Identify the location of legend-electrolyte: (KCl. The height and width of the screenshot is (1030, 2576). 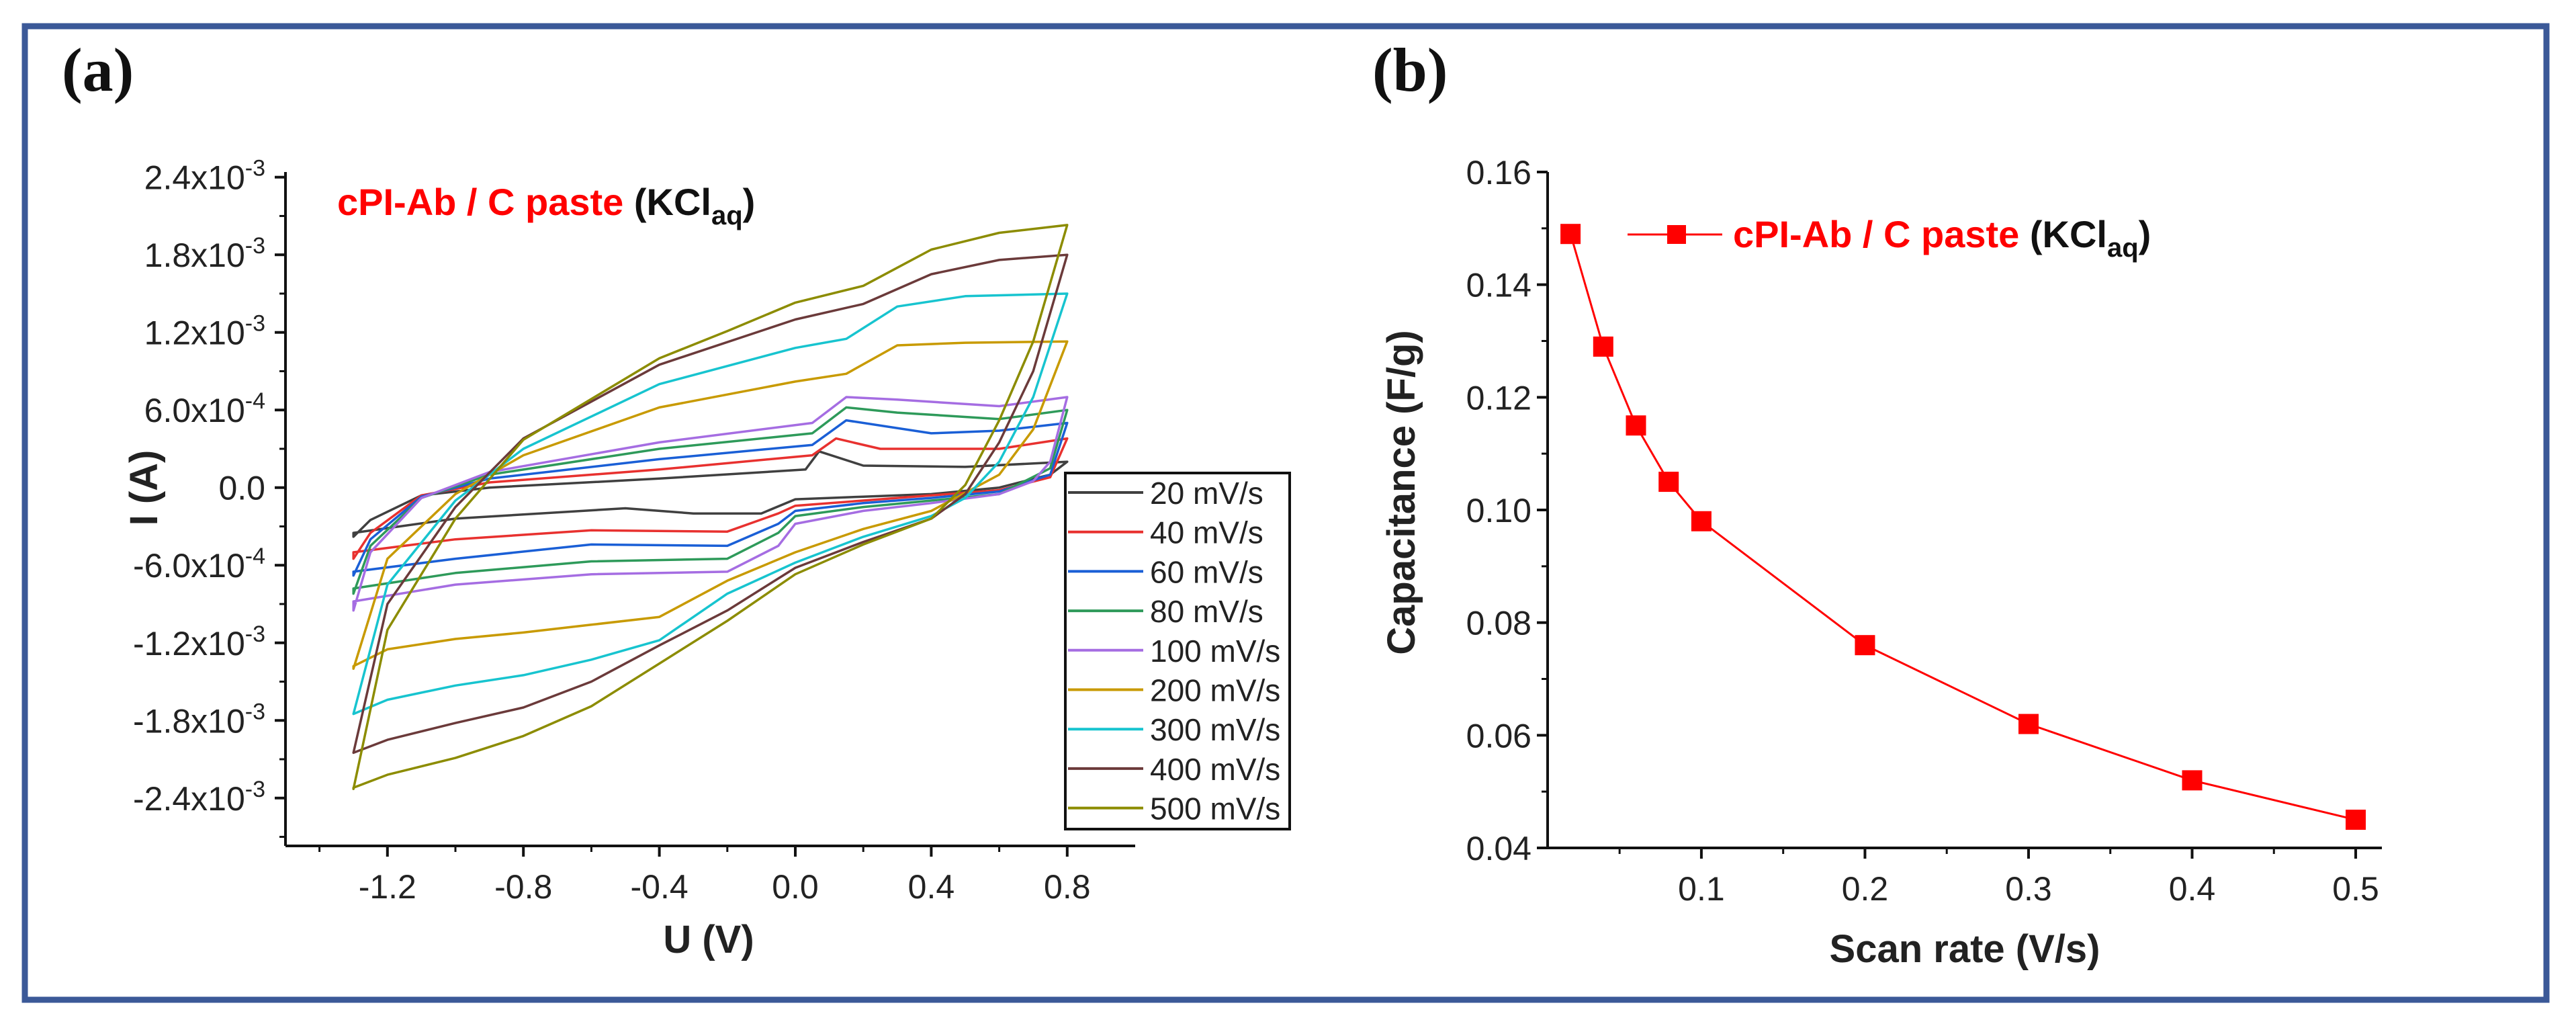
(2063, 234).